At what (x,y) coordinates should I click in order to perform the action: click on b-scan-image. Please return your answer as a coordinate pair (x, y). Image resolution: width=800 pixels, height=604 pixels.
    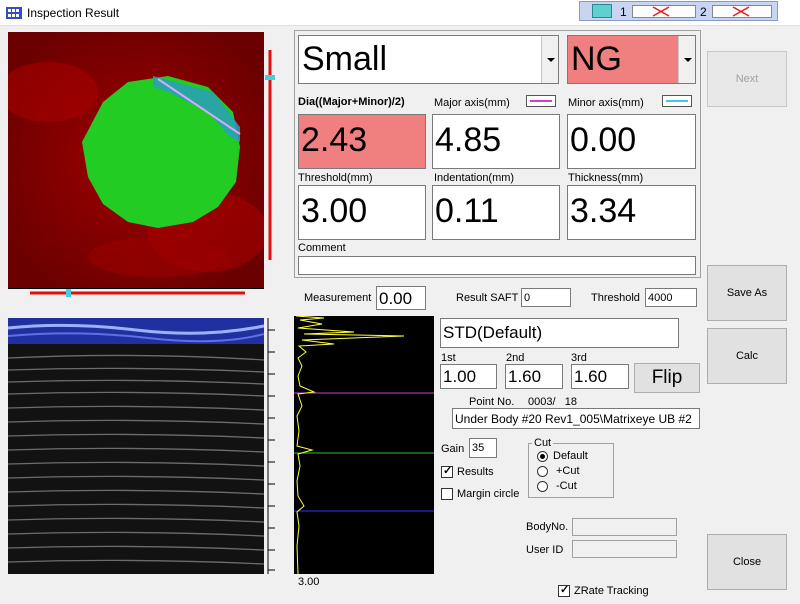
    Looking at the image, I should click on (136, 446).